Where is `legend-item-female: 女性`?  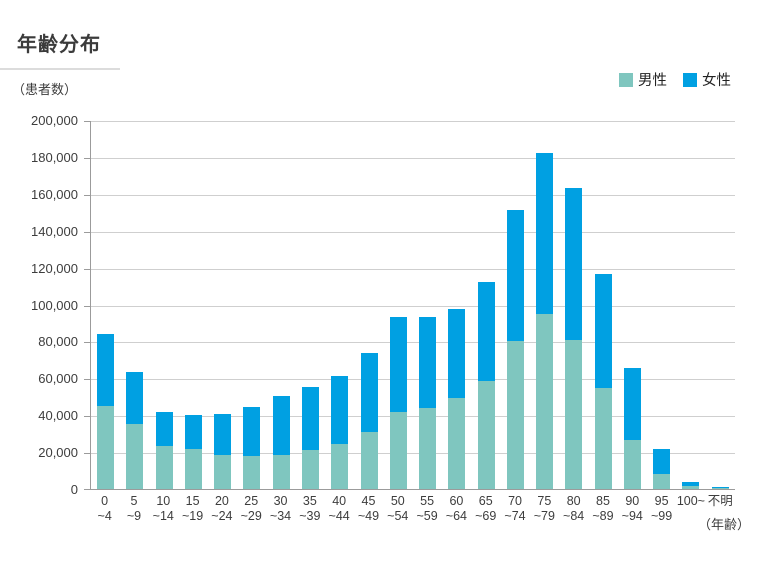
legend-item-female: 女性 is located at coordinates (707, 79).